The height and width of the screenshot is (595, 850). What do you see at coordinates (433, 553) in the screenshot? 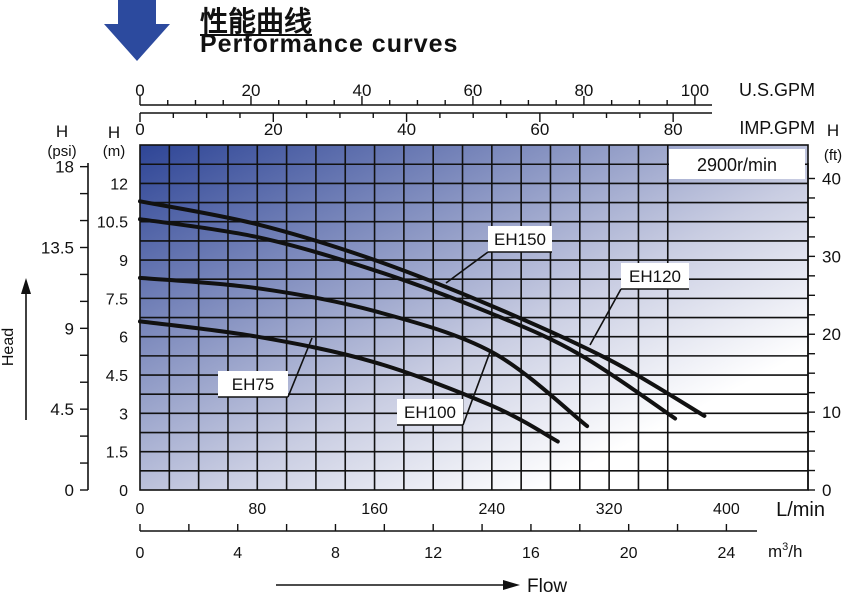
I see `x-tick-label-m3h: 12` at bounding box center [433, 553].